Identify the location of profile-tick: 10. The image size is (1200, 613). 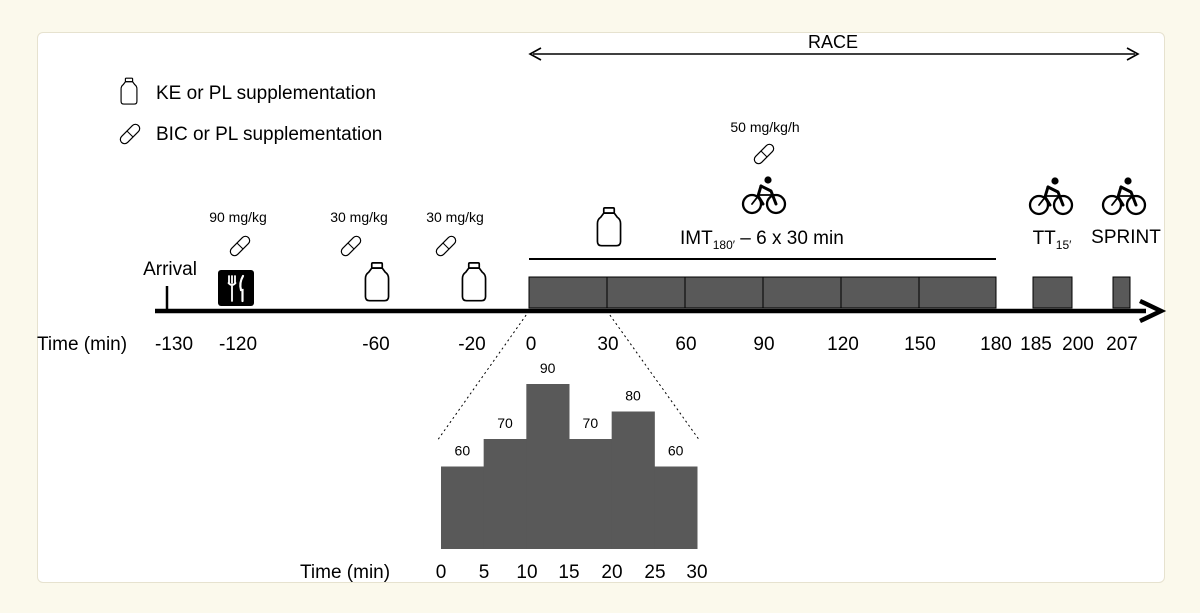
(526, 572).